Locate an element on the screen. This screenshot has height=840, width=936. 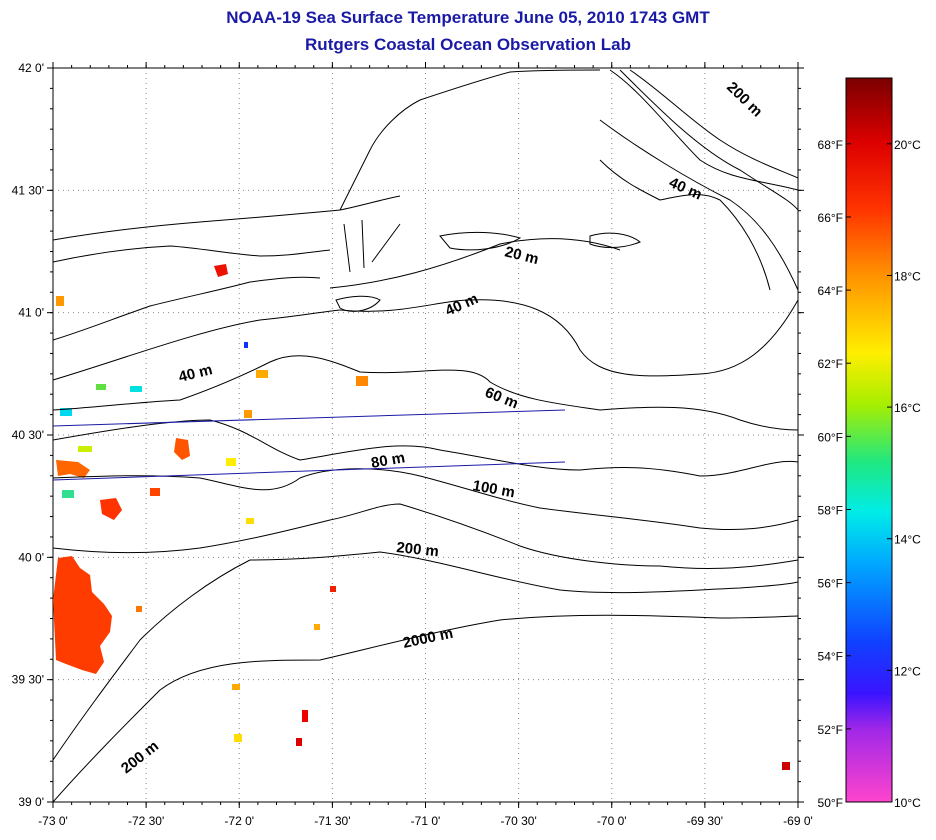
lon-tick-label: -69 30' is located at coordinates (705, 821).